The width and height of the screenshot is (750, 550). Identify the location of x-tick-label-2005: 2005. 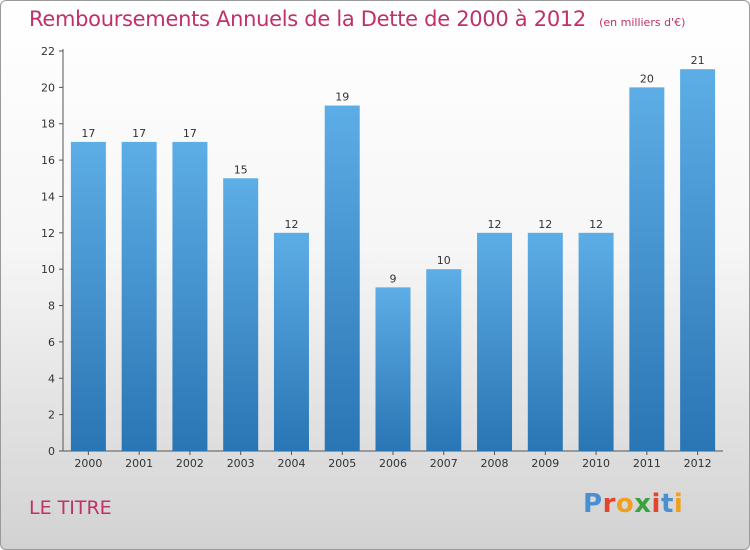
(342, 463).